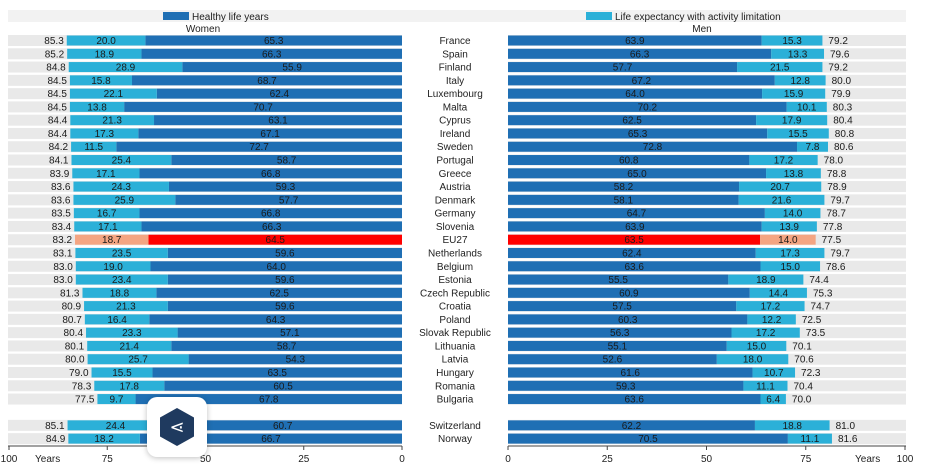 The width and height of the screenshot is (925, 468). Describe the element at coordinates (104, 438) in the screenshot. I see `bar-women-limitation-norway` at that location.